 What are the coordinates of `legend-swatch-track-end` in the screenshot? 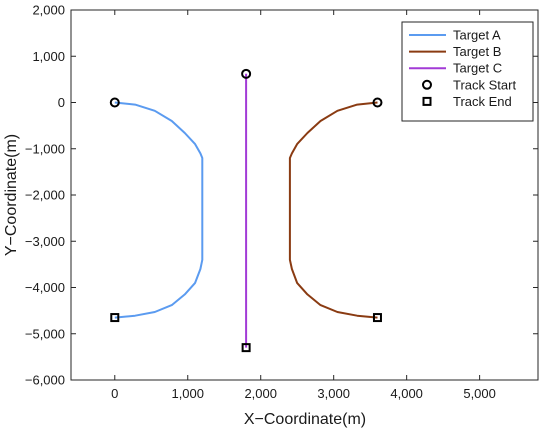 It's located at (427, 101).